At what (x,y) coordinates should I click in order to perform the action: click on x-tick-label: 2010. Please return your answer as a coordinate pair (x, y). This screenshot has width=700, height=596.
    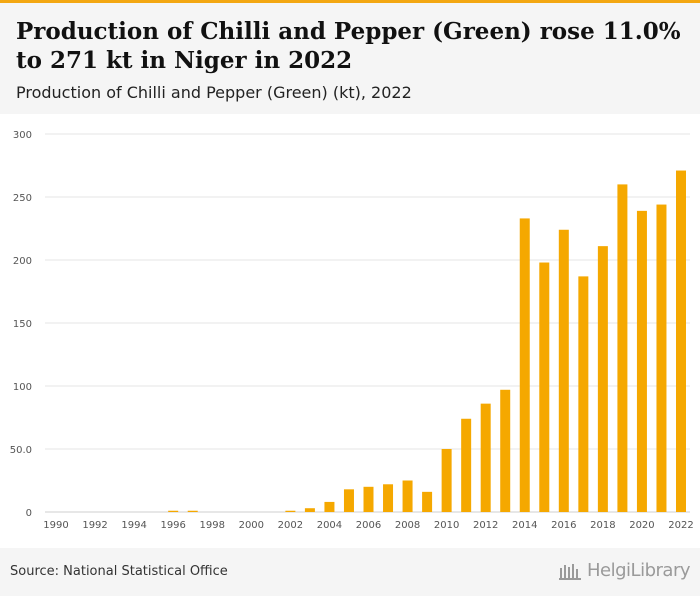
    Looking at the image, I should click on (446, 525).